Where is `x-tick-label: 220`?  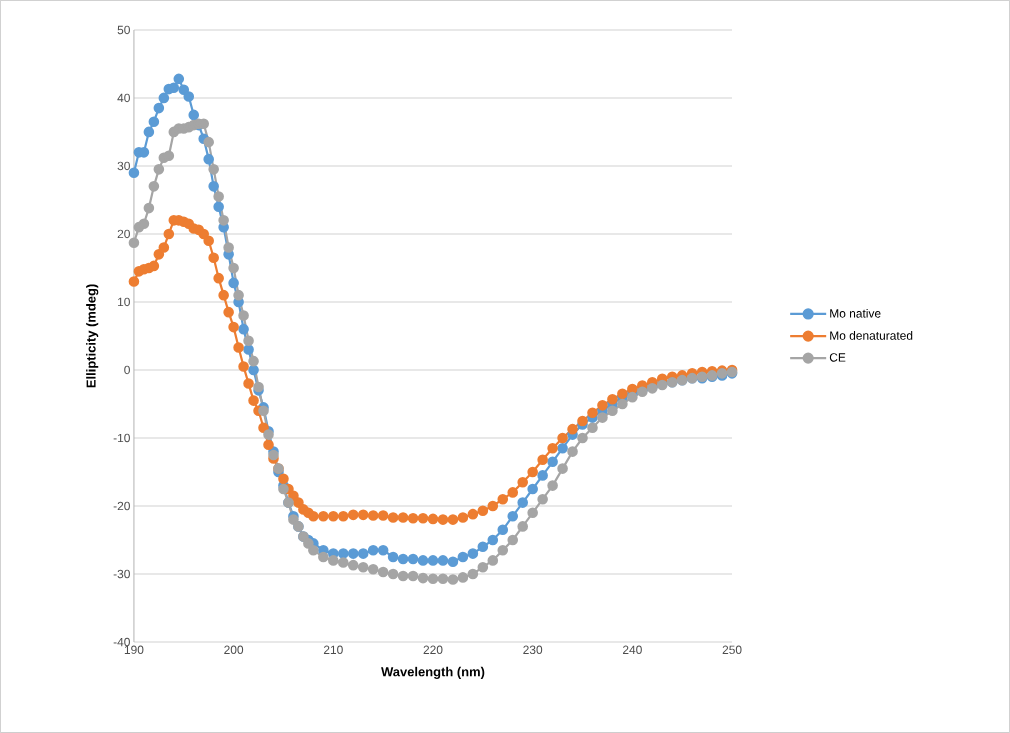 x-tick-label: 220 is located at coordinates (433, 650).